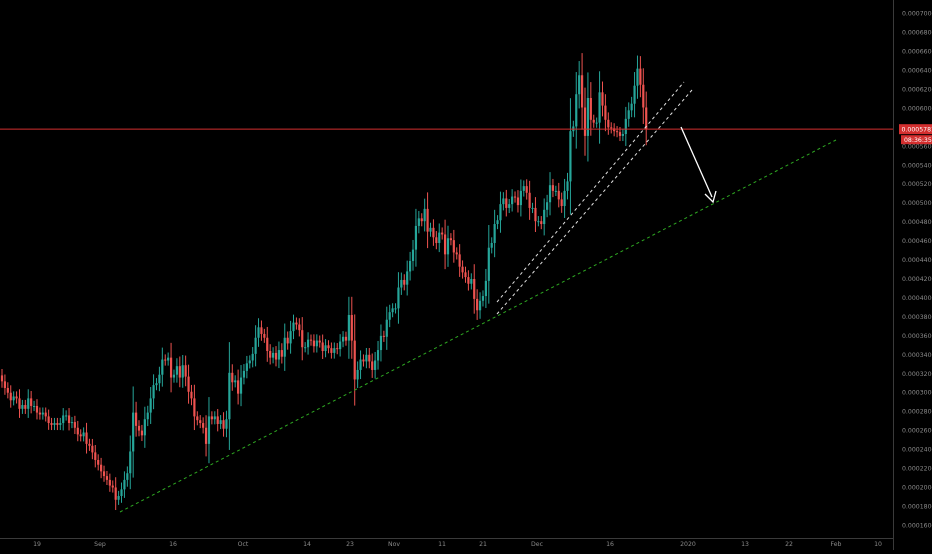 This screenshot has width=932, height=554. What do you see at coordinates (483, 544) in the screenshot?
I see `time-tick-label: 21` at bounding box center [483, 544].